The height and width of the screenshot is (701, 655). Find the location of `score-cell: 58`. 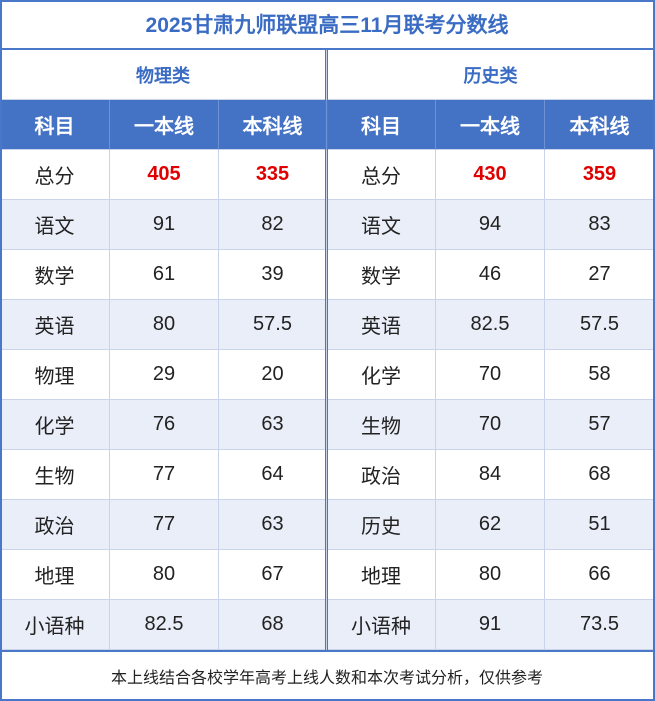

score-cell: 58 is located at coordinates (600, 375).